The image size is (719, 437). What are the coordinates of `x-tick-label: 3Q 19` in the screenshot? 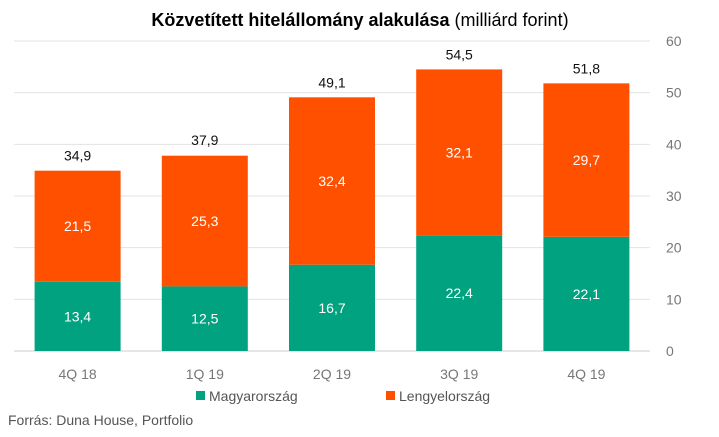 It's located at (459, 374).